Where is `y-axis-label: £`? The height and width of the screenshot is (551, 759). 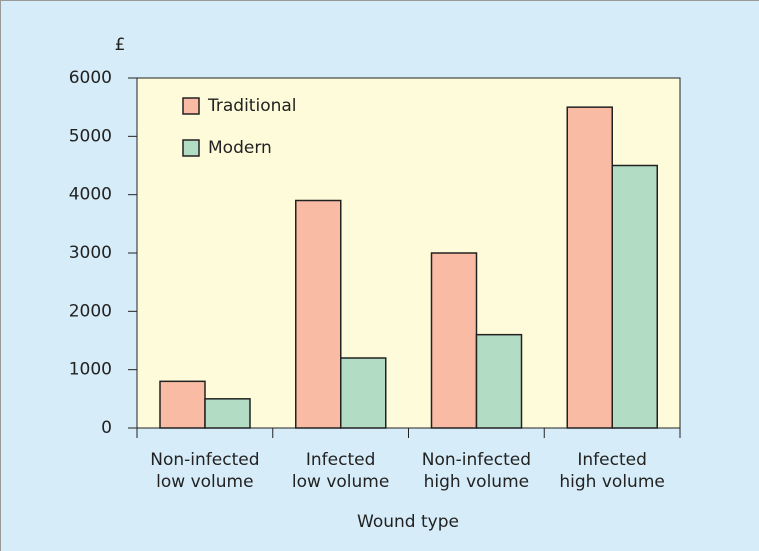 y-axis-label: £ is located at coordinates (120, 45).